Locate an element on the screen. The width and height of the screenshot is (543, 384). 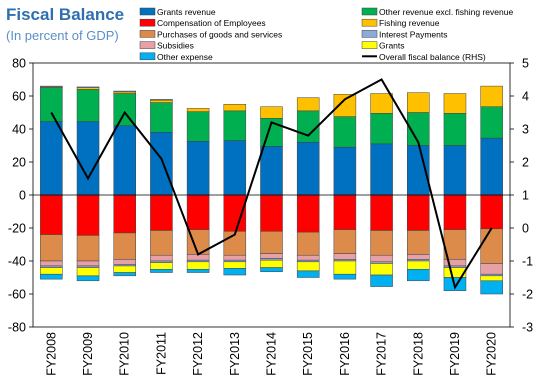
y2-tick-label: -3 is located at coordinates (527, 328).